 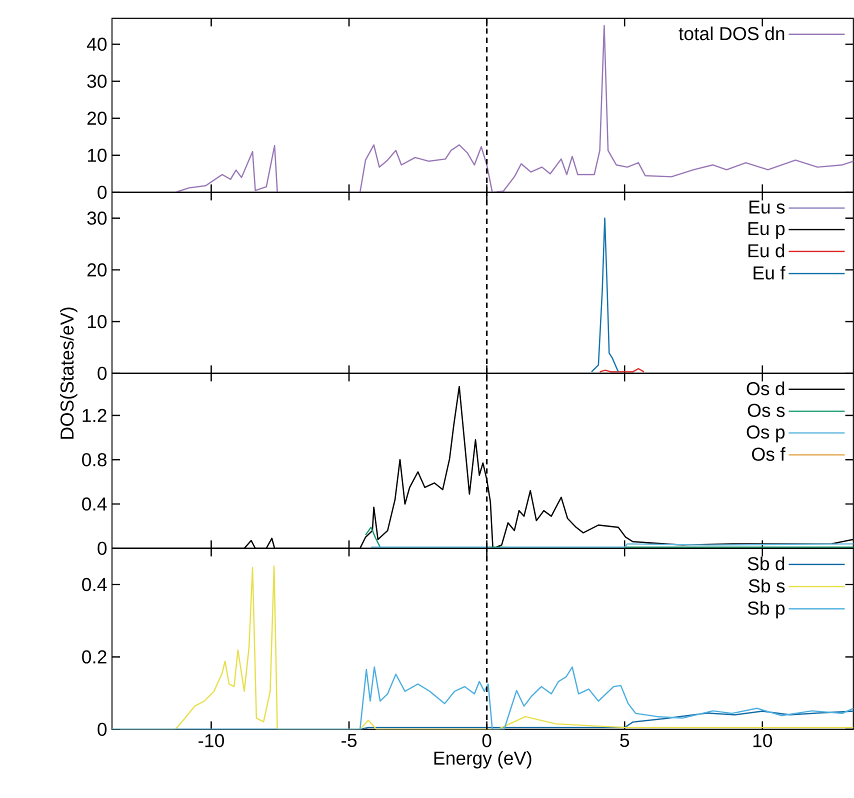 What do you see at coordinates (766, 563) in the screenshot?
I see `legend-label: Sb d` at bounding box center [766, 563].